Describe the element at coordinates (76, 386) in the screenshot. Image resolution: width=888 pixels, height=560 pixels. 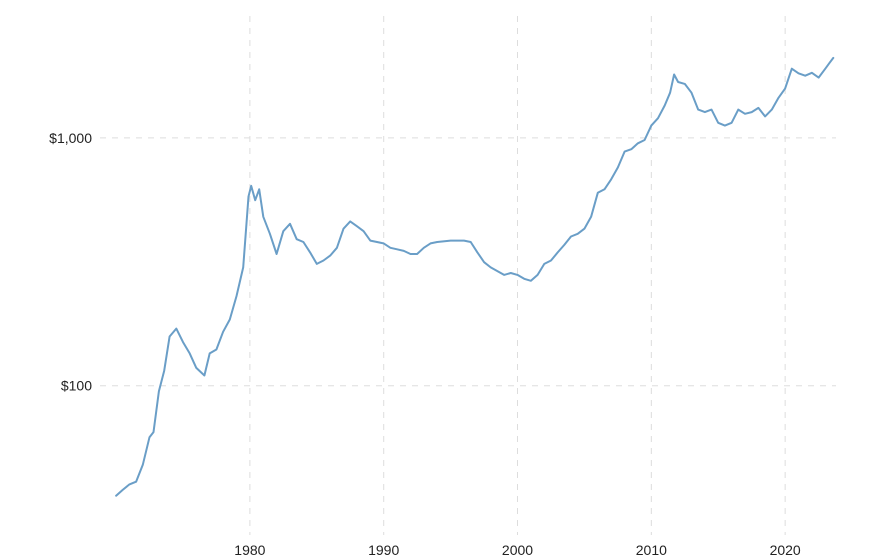
I see `y-tick-label: $100` at that location.